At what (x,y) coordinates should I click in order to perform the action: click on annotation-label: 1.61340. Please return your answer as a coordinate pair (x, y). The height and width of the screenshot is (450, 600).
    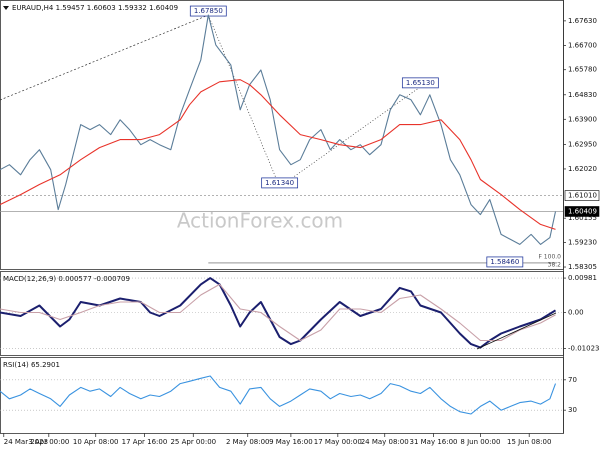
    Looking at the image, I should click on (279, 183).